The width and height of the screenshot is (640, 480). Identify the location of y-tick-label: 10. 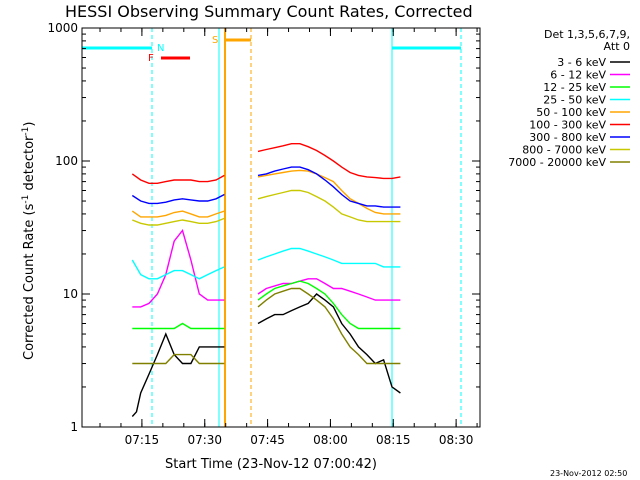
(70, 294).